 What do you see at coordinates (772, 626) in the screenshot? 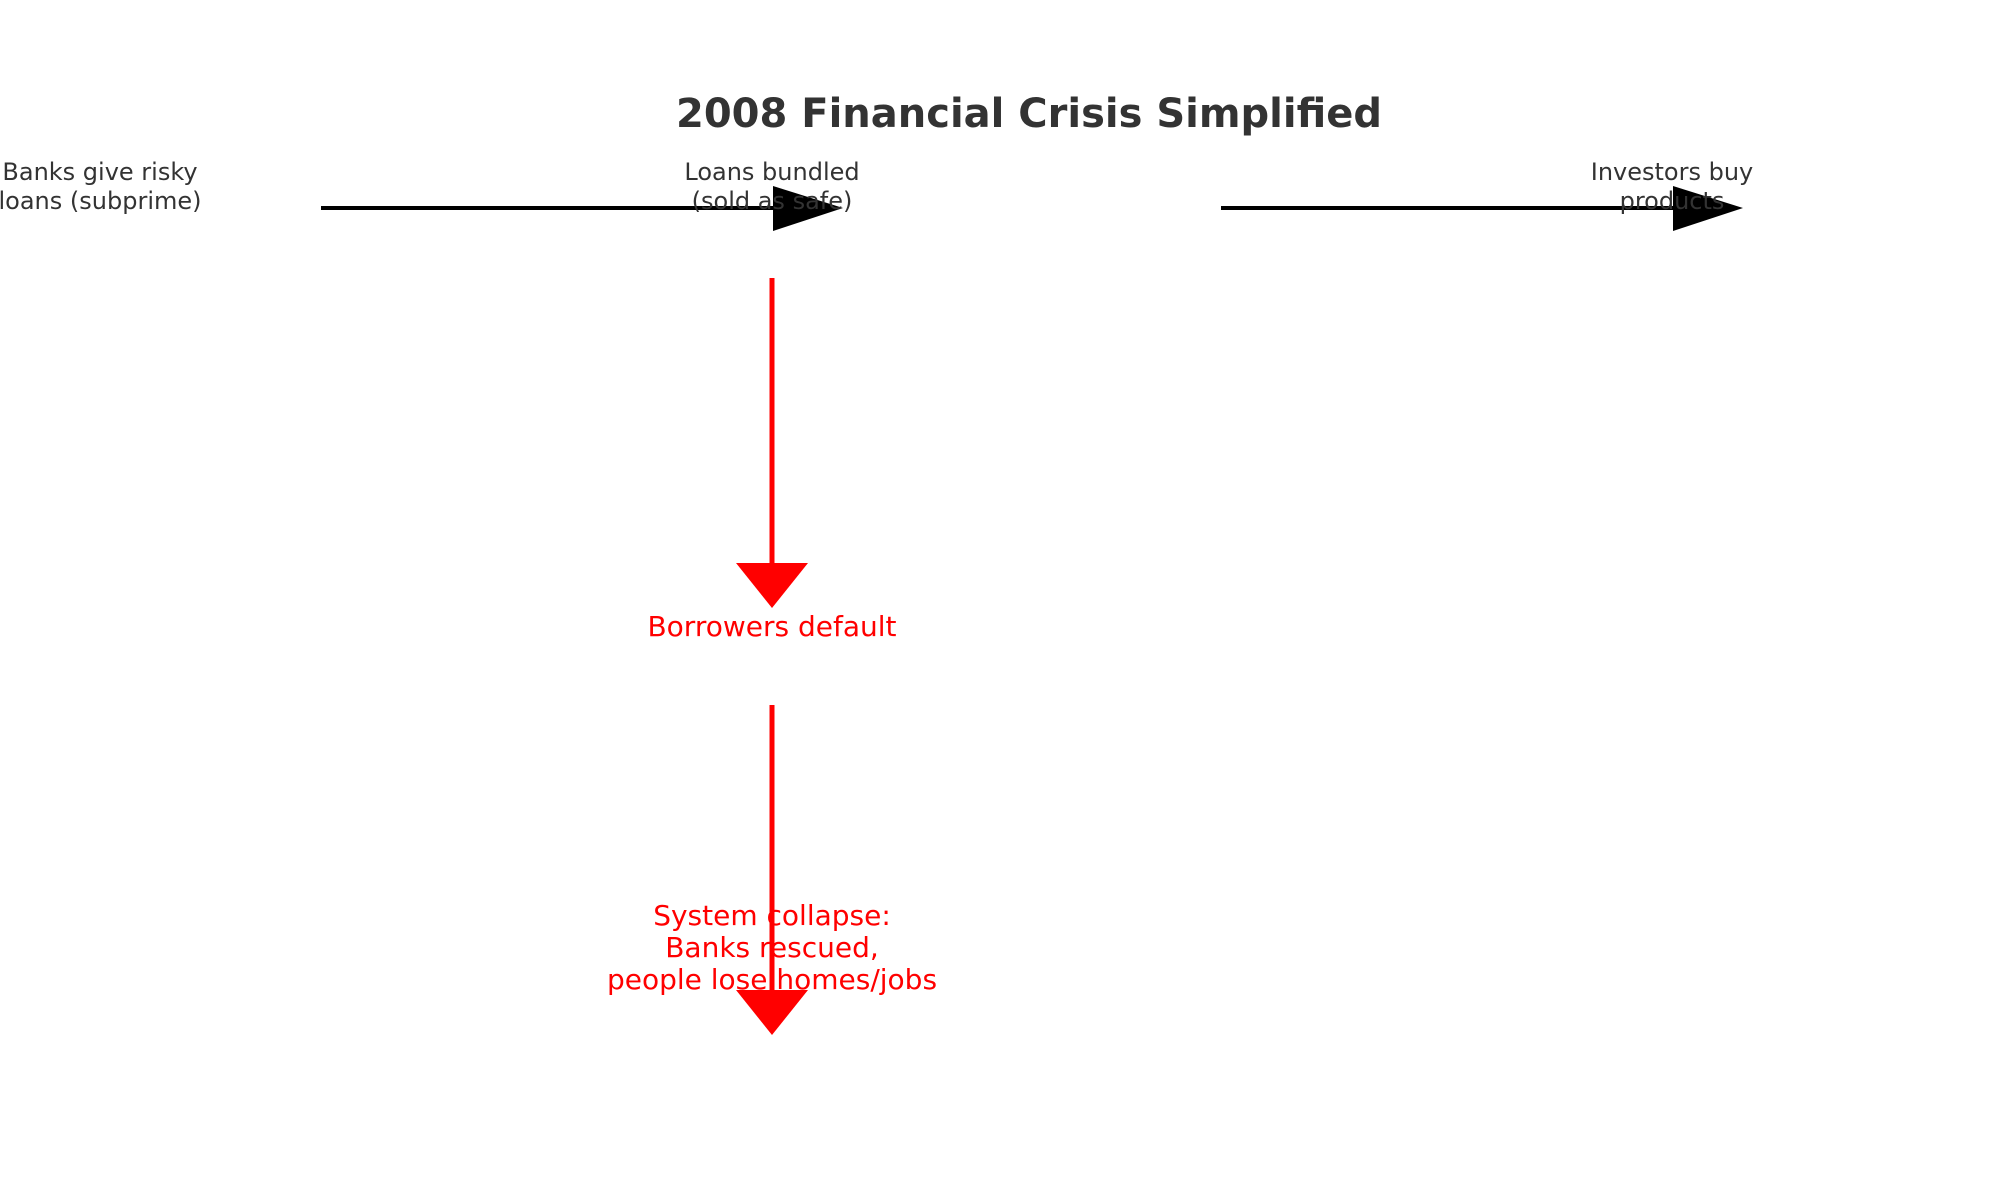
I see `node-borrowers-default: Borrowers default` at bounding box center [772, 626].